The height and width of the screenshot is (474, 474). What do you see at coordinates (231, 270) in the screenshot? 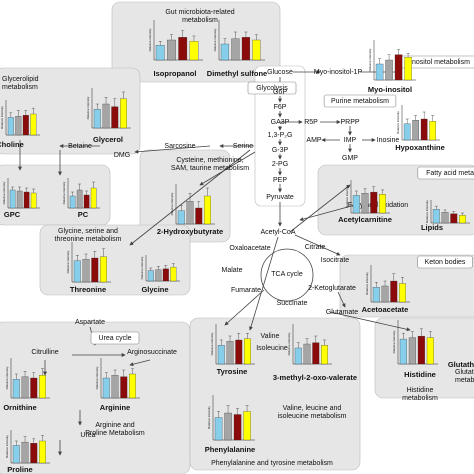
I see `pathway-node: Malate` at bounding box center [231, 270].